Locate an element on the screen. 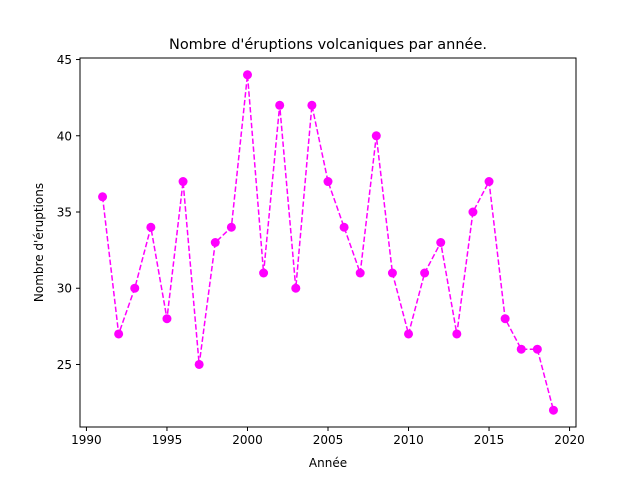 This screenshot has height=480, width=640. data-point-1996 is located at coordinates (183, 182).